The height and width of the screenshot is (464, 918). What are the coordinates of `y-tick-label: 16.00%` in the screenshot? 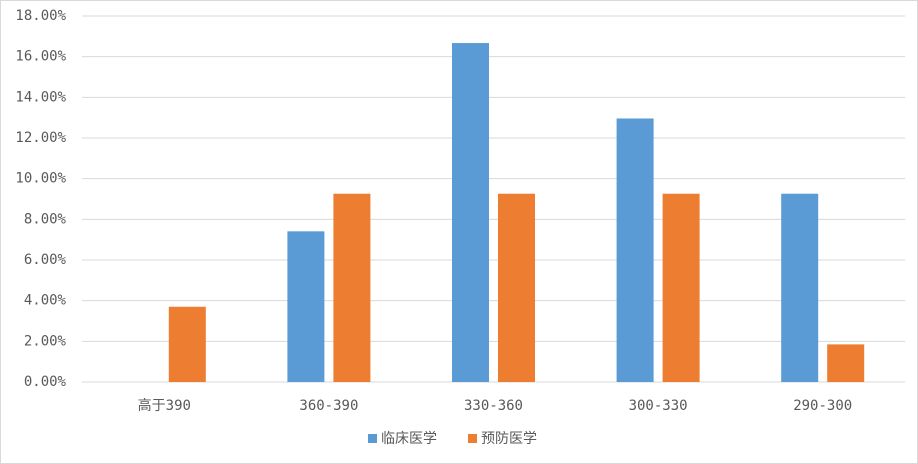 It's located at (40, 57).